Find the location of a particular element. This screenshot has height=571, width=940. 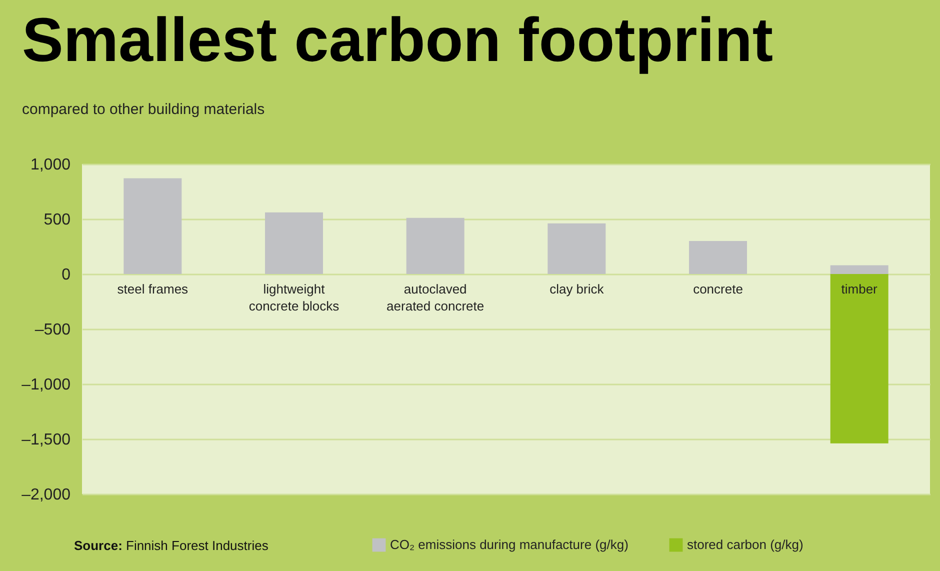

x-tick-label: clay brick is located at coordinates (577, 289).